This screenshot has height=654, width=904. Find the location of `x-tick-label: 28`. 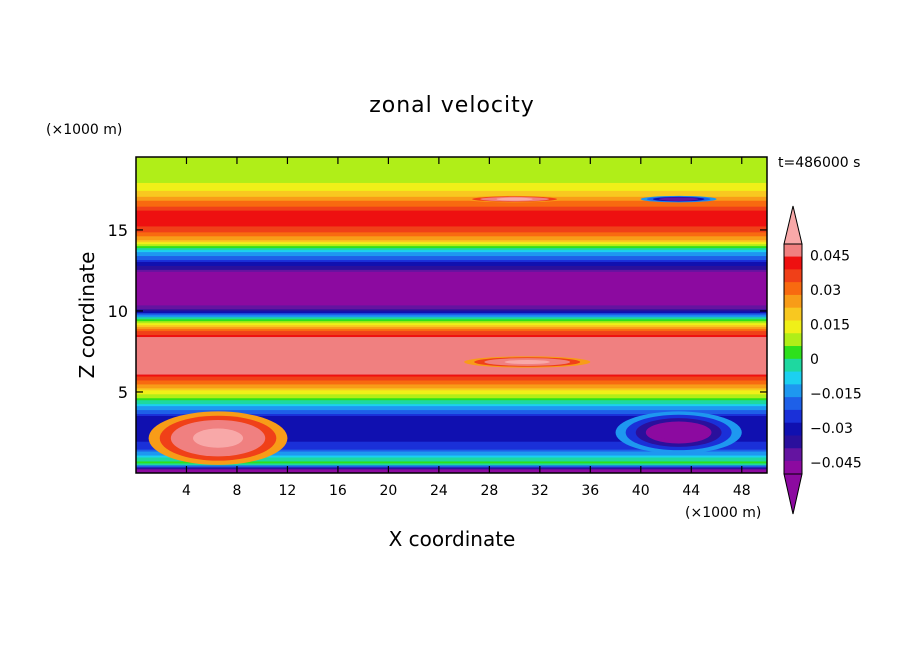

x-tick-label: 28 is located at coordinates (489, 491).